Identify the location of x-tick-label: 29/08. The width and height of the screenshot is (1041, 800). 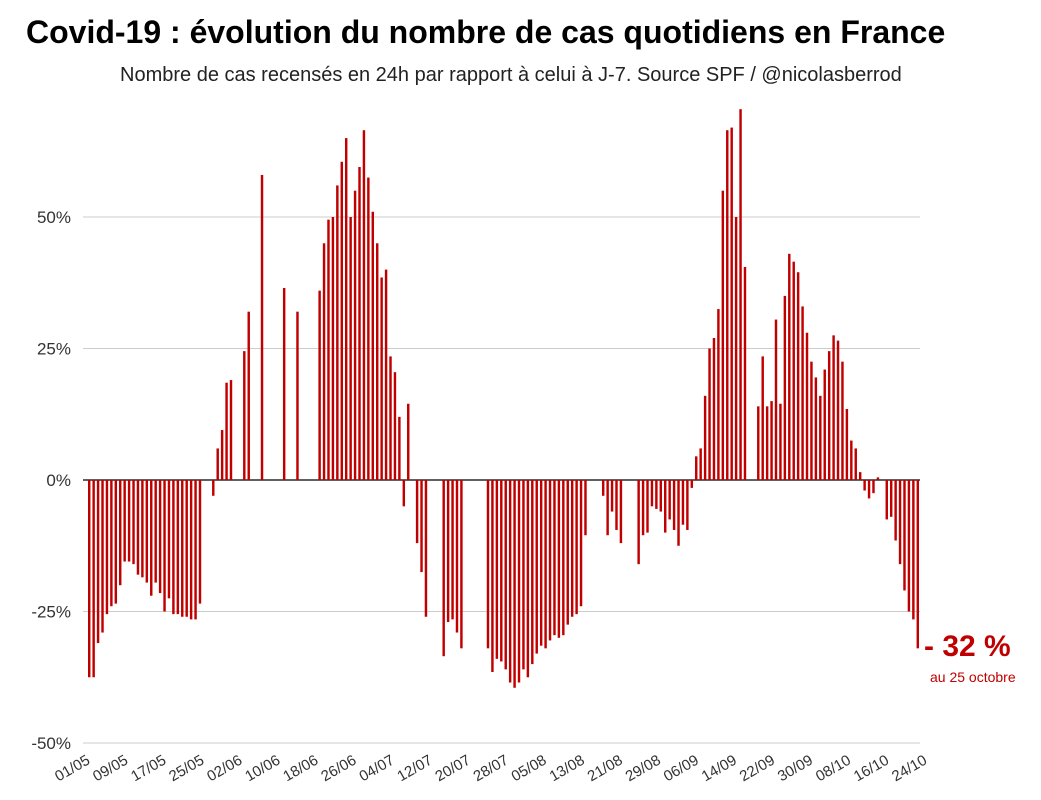
(643, 768).